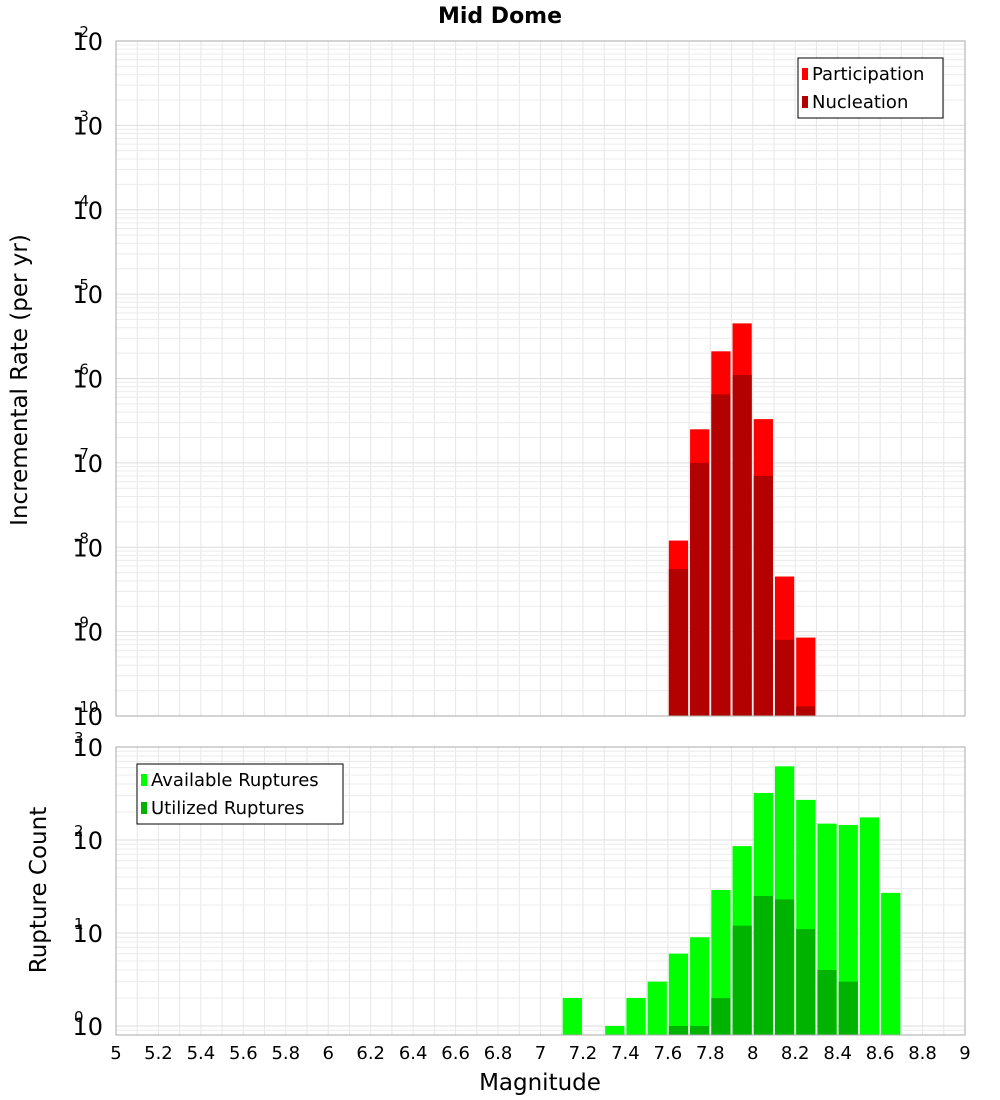  I want to click on y-tick-exponent: 1, so click(79, 924).